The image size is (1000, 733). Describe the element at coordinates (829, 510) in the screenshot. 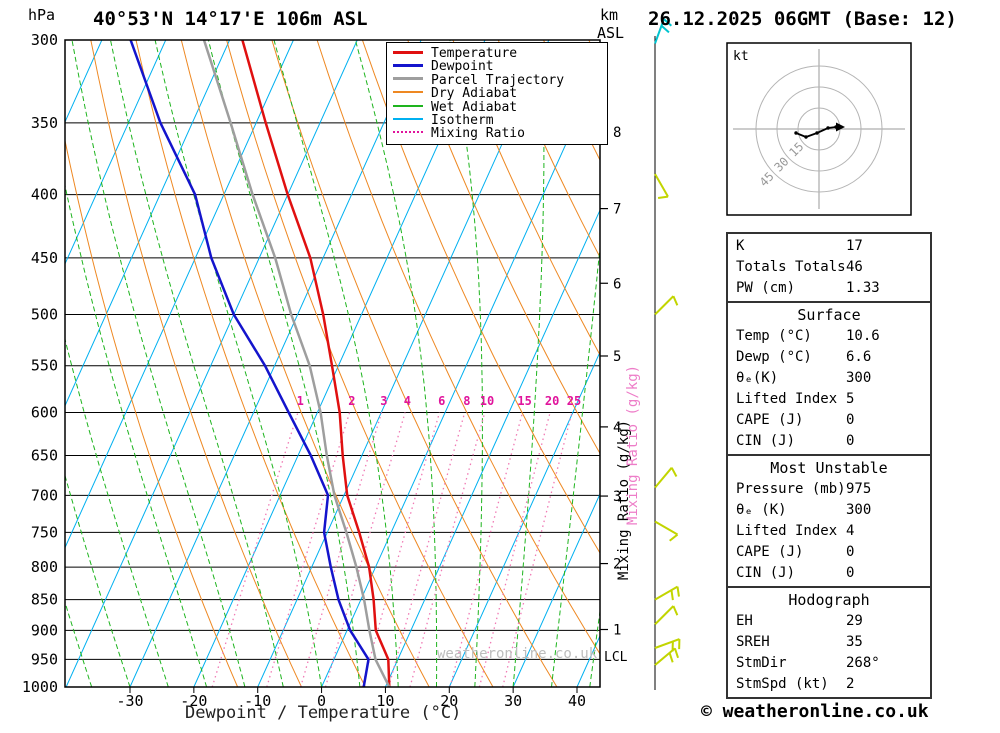

I see `stat-row: θₑ (K) 300` at that location.